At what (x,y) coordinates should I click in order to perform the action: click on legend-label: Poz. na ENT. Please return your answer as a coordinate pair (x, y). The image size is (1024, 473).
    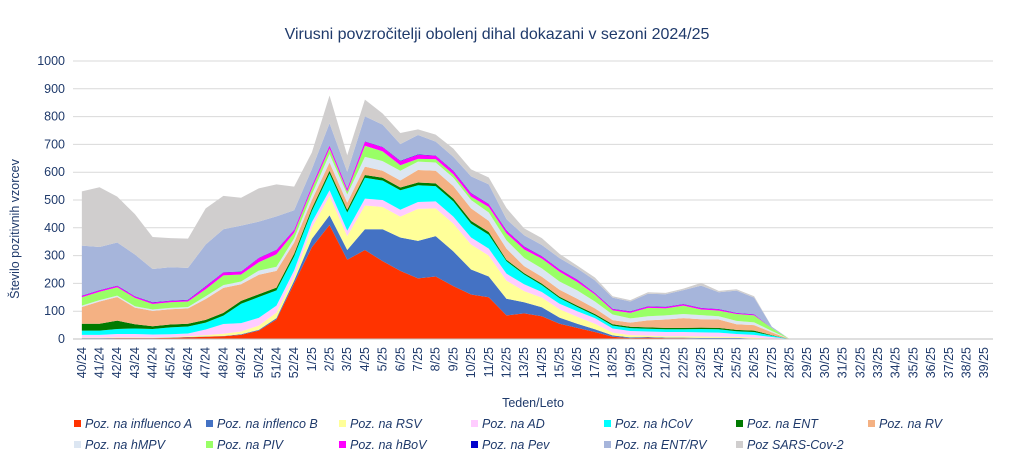
    Looking at the image, I should click on (783, 424).